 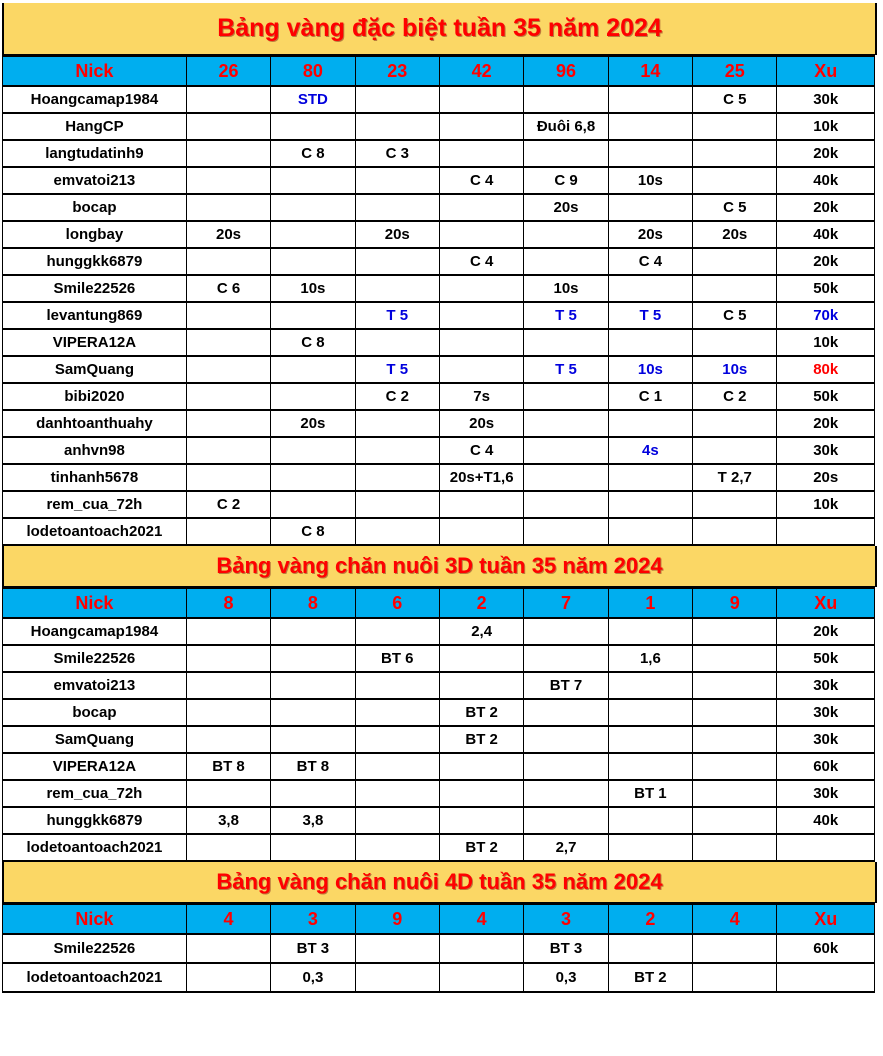 I want to click on nick-cell: HangCP, so click(x=94, y=126).